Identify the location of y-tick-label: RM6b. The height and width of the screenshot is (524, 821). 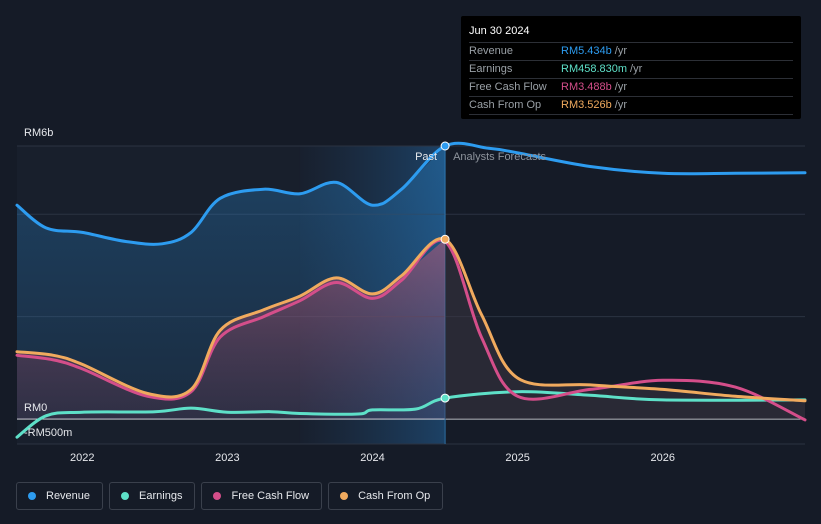
(38, 133).